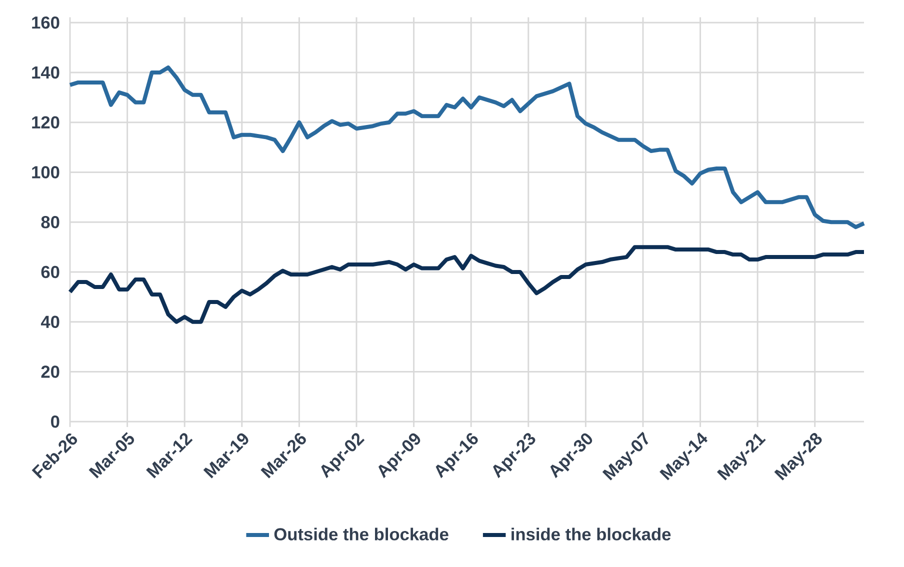 The height and width of the screenshot is (567, 904). I want to click on y-tick-label: 140, so click(46, 72).